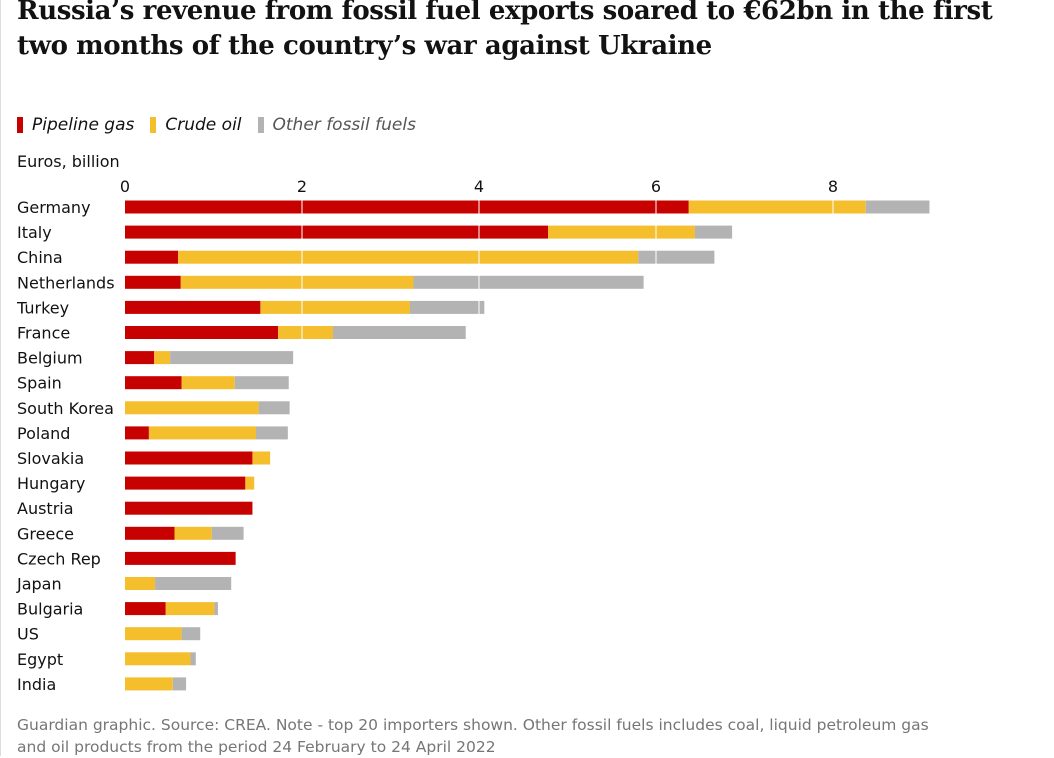  I want to click on bar-germany-crude-oil, so click(777, 207).